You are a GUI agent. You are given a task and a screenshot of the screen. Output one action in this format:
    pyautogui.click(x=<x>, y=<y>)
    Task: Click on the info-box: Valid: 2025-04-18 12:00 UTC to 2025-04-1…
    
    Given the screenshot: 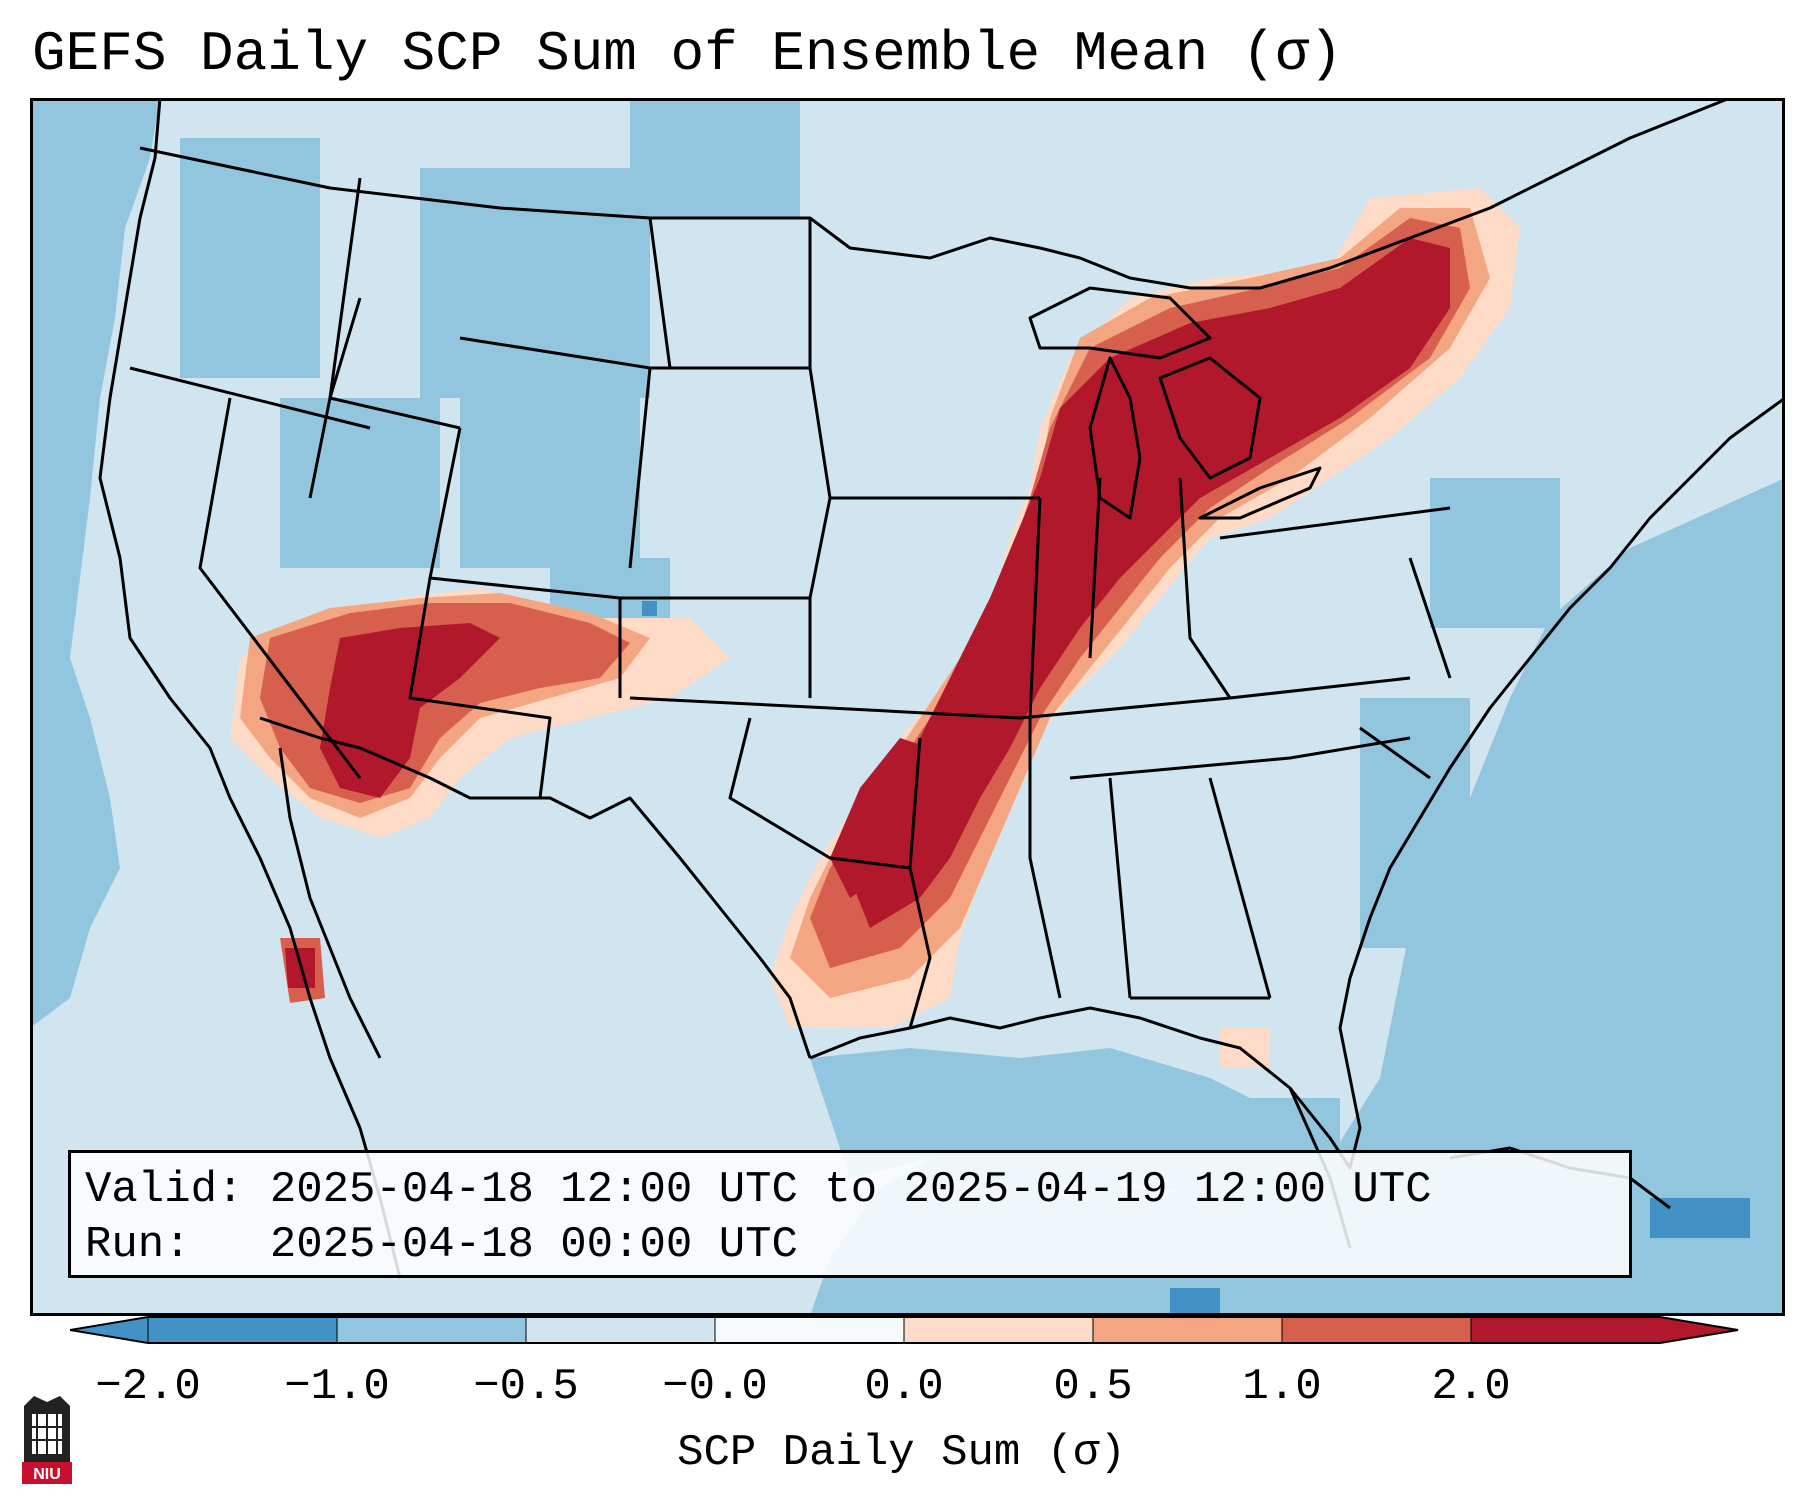 What is the action you would take?
    pyautogui.click(x=850, y=1214)
    